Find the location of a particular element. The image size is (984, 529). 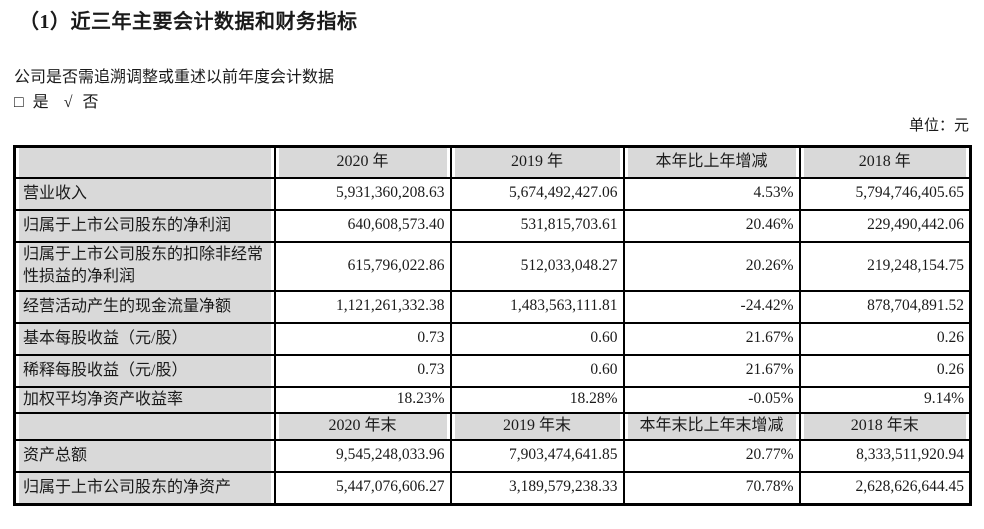

metric-value-2018: 878,704,891.52 is located at coordinates (885, 306).